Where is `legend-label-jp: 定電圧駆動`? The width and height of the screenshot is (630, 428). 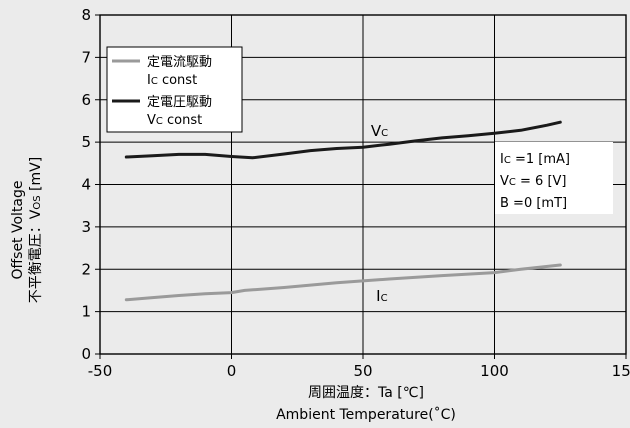 legend-label-jp: 定電圧駆動 is located at coordinates (179, 102).